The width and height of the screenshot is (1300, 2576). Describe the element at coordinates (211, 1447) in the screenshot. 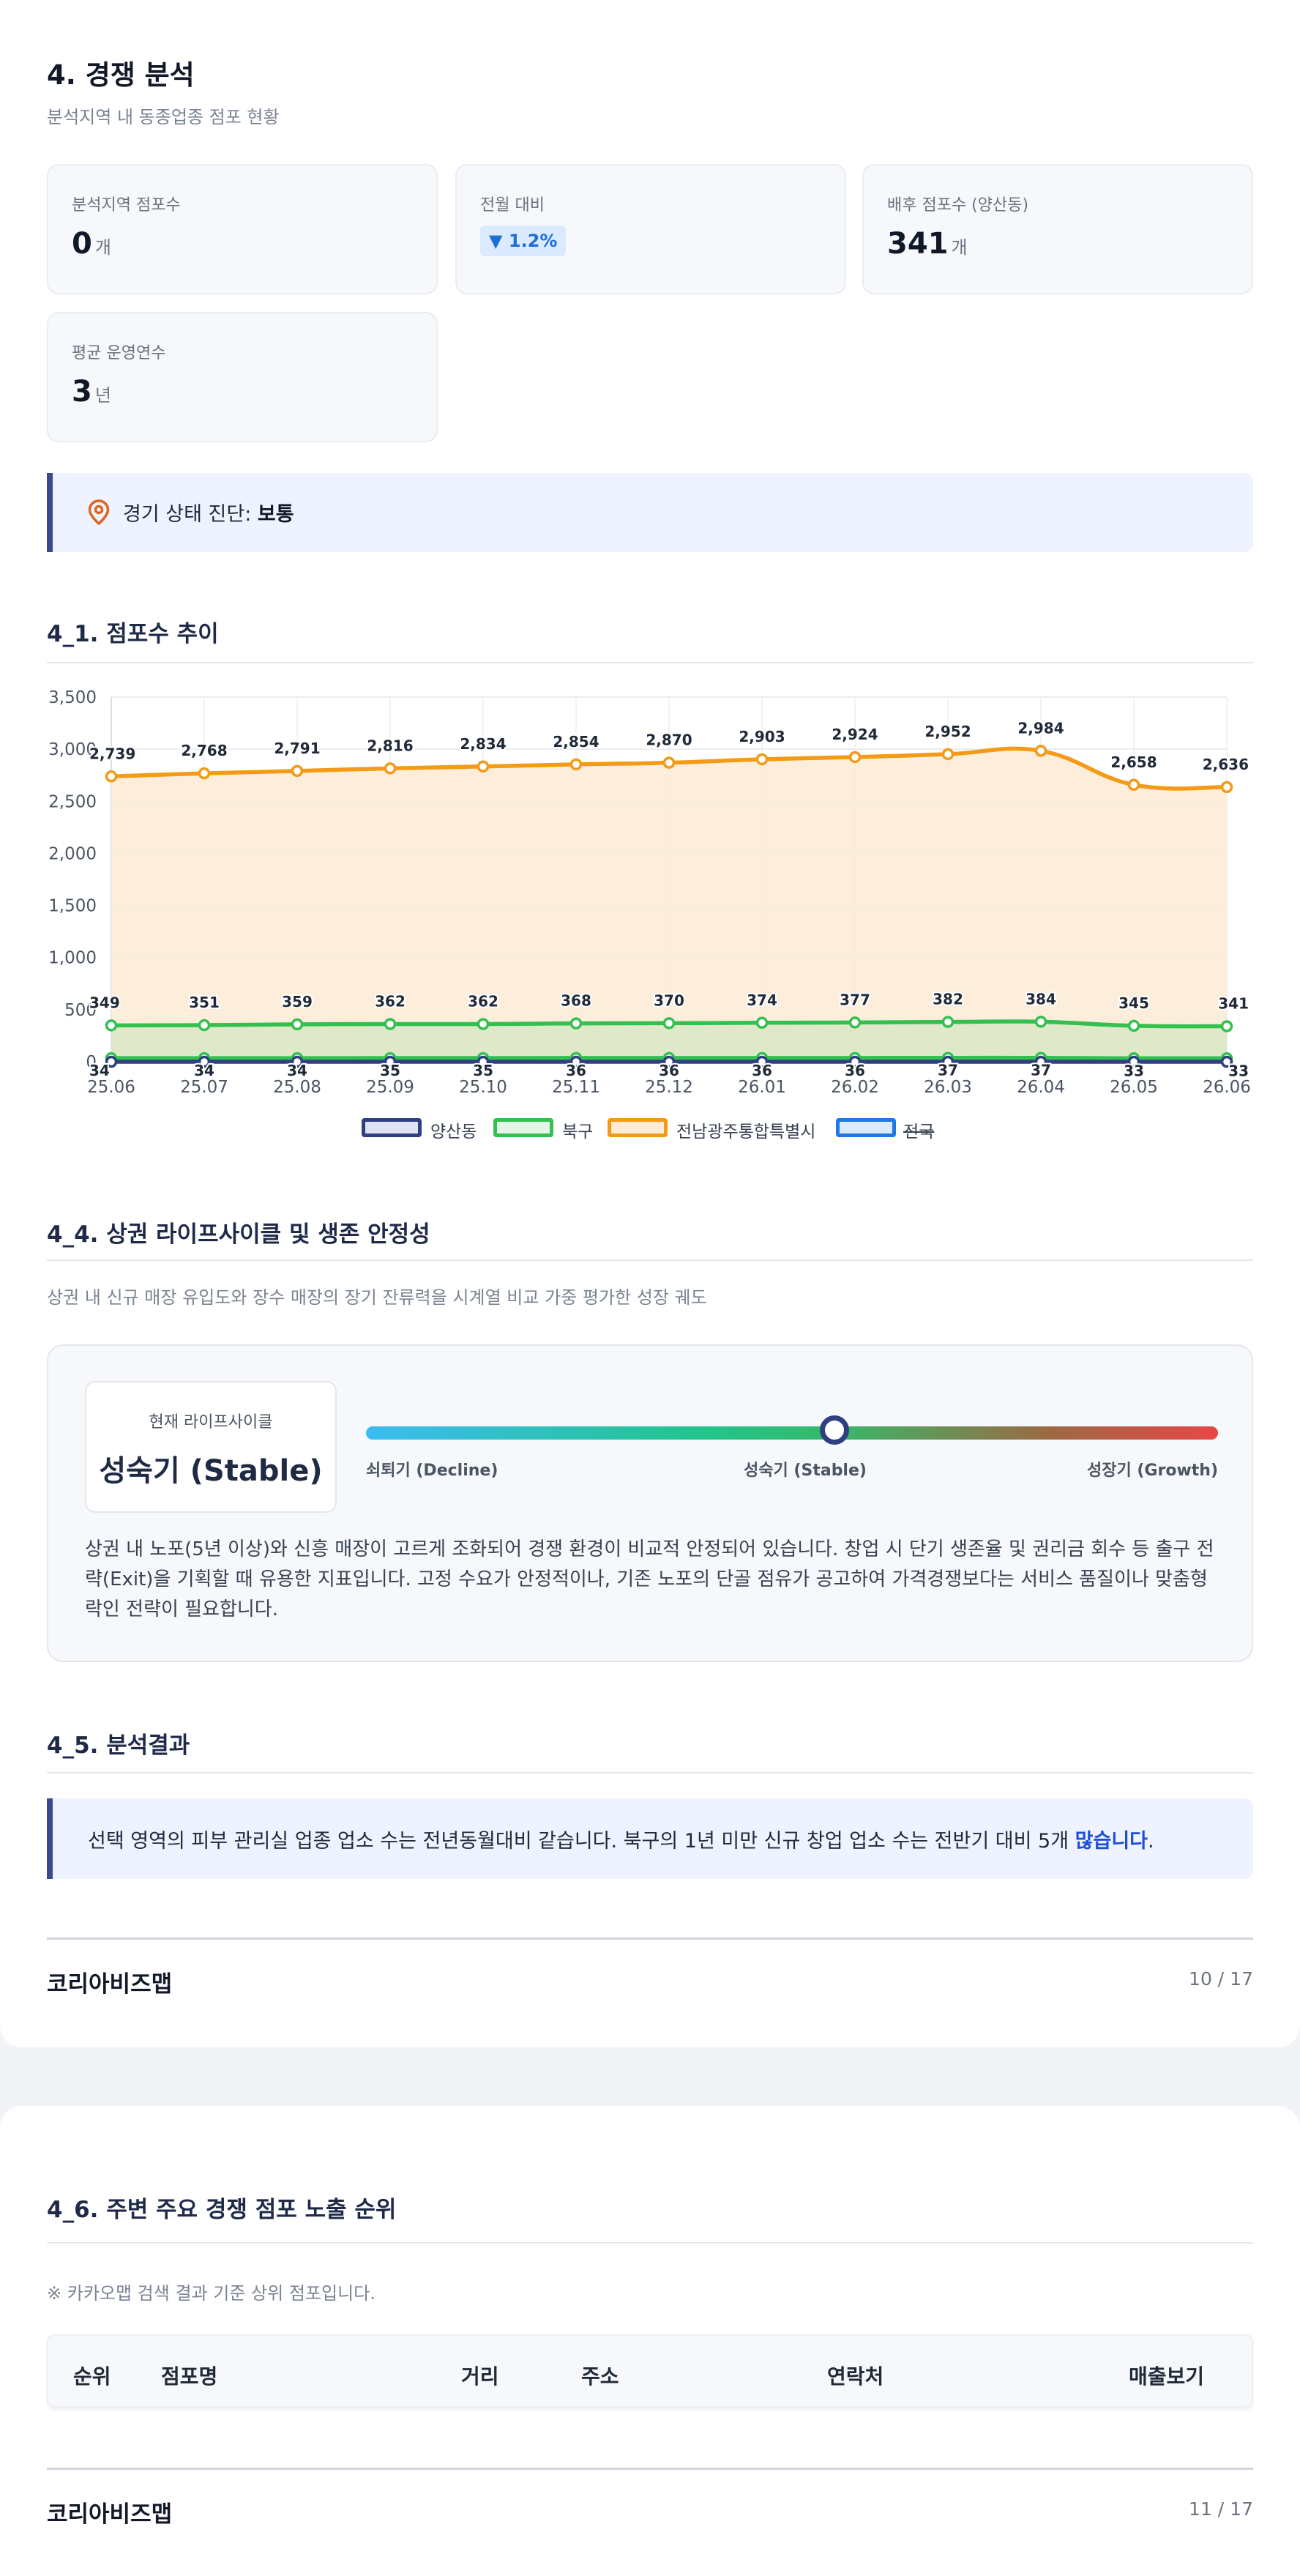

I see `current-lifecycle-card: 현재 라이프사이클 성숙기 (Stable)` at that location.